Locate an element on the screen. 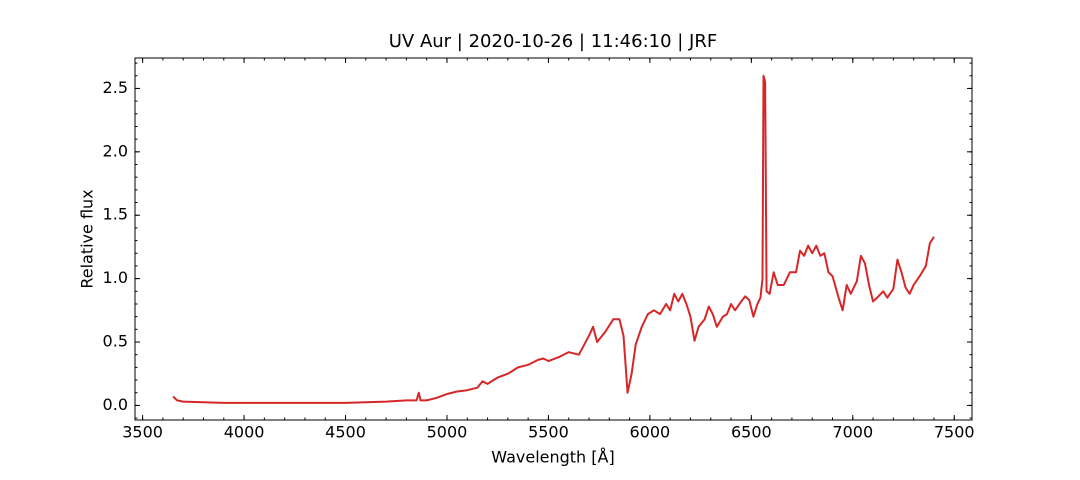  x-tick-label: 5500 is located at coordinates (548, 432).